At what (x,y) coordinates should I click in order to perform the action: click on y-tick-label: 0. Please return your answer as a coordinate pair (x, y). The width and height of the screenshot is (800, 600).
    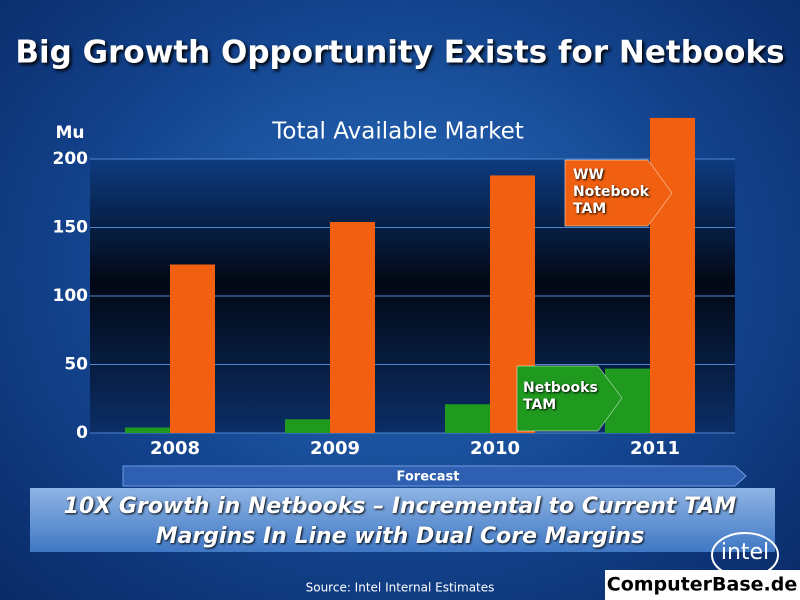
    Looking at the image, I should click on (82, 433).